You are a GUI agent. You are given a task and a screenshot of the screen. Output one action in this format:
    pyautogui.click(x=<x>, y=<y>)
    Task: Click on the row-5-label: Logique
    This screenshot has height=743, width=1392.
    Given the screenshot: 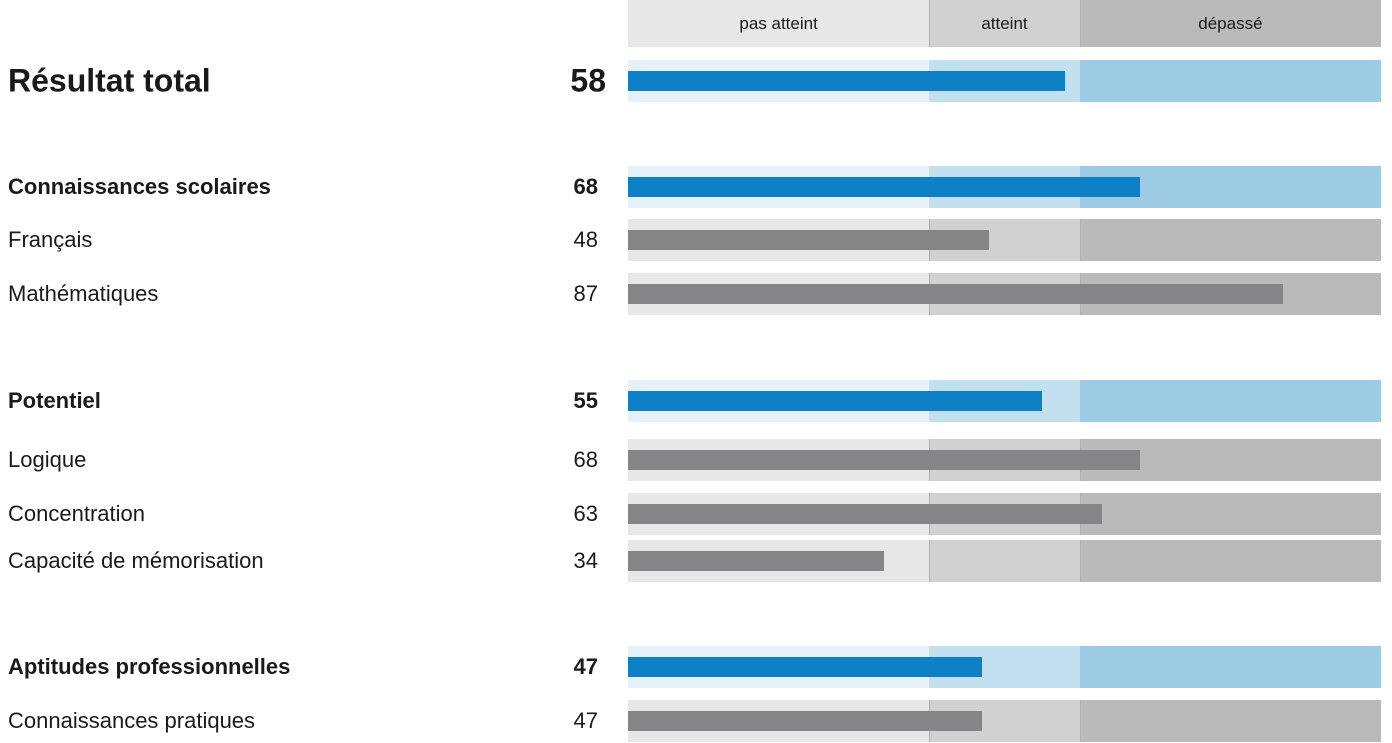 What is the action you would take?
    pyautogui.click(x=47, y=459)
    